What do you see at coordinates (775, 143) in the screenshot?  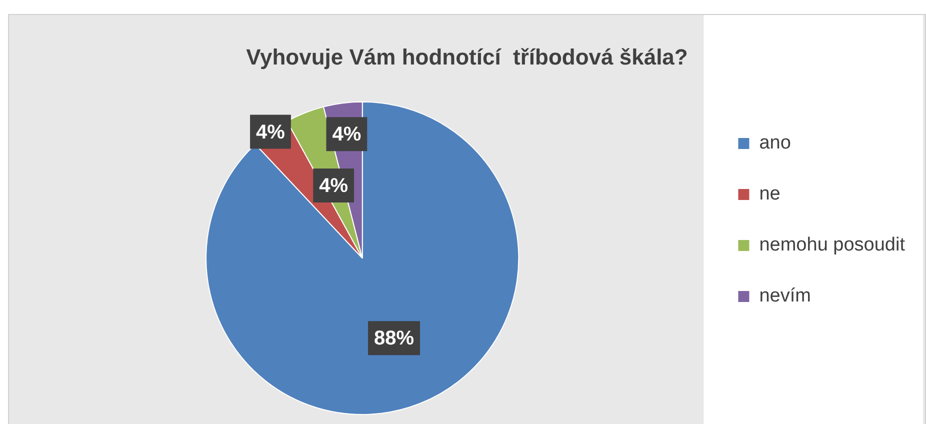 I see `legend-label: ano` at bounding box center [775, 143].